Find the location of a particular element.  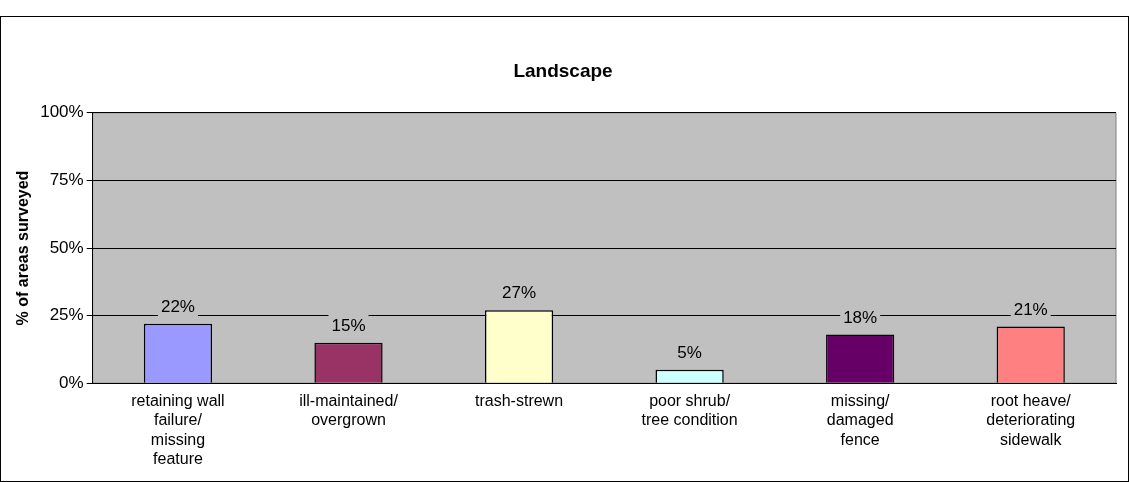

data-label: 22% is located at coordinates (177, 306).